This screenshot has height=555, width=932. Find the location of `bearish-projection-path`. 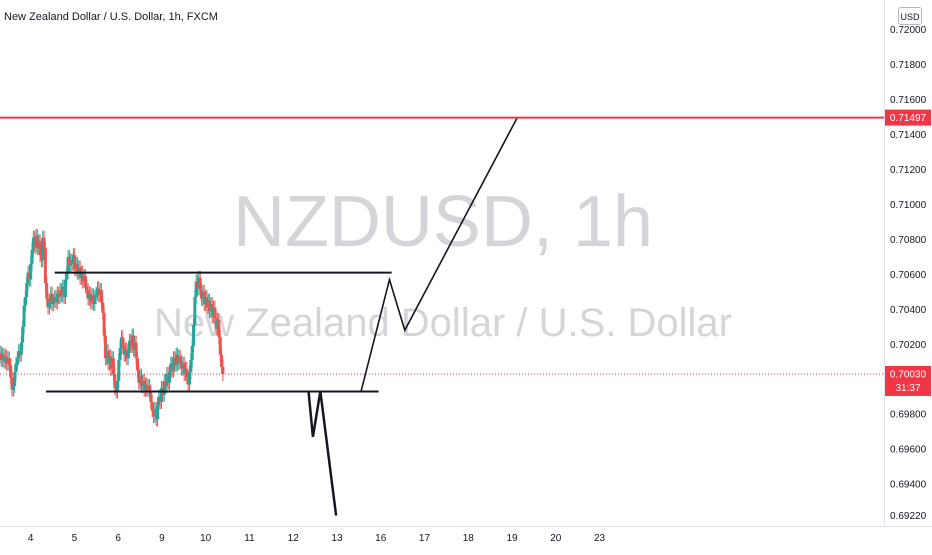

bearish-projection-path is located at coordinates (322, 453).